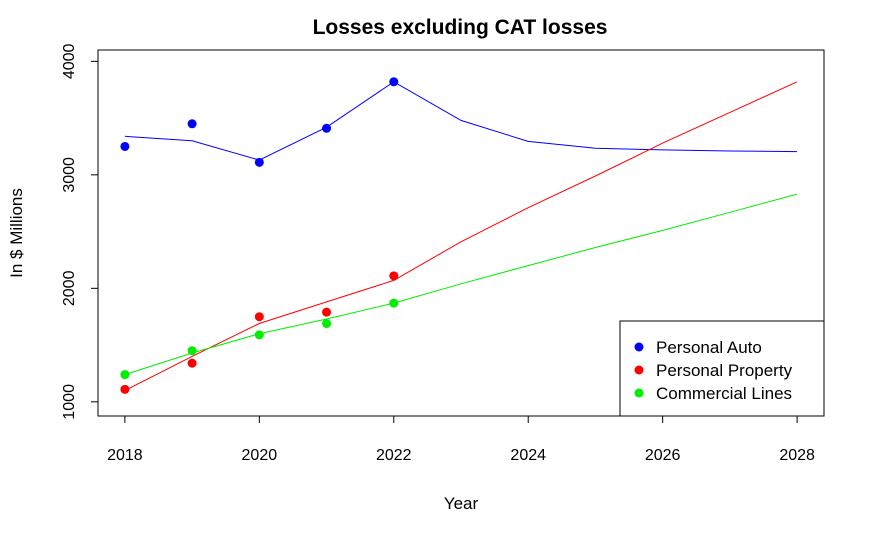 The width and height of the screenshot is (875, 540). What do you see at coordinates (528, 455) in the screenshot?
I see `x-tick-label: 2024` at bounding box center [528, 455].